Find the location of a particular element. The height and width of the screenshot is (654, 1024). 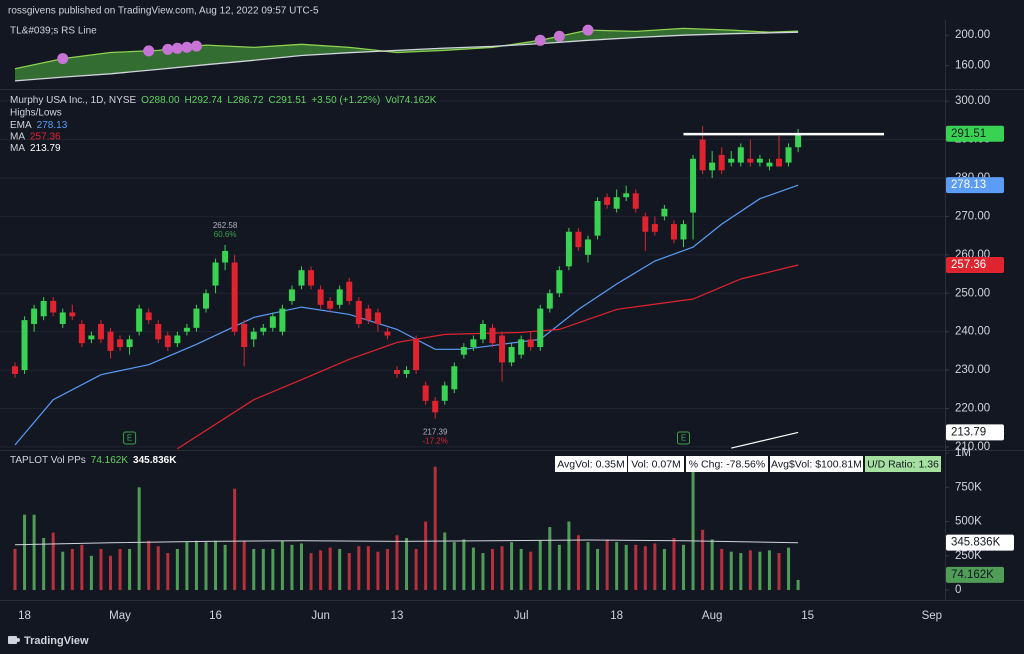

symbol-title: Murphy USA Inc., 1D, NYSE is located at coordinates (73, 100).